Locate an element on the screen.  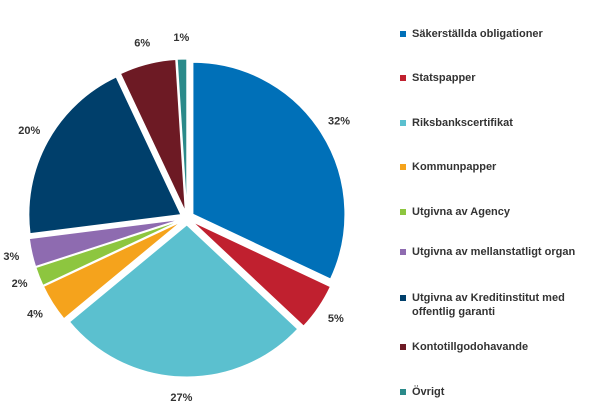
legend-label: Kontotillgodohavande is located at coordinates (470, 347).